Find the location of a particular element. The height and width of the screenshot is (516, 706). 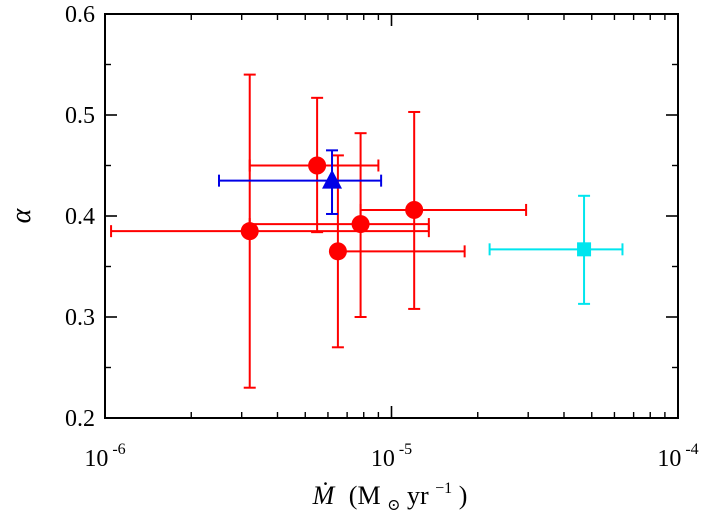

y-tick-label: 0.4 is located at coordinates (80, 217).